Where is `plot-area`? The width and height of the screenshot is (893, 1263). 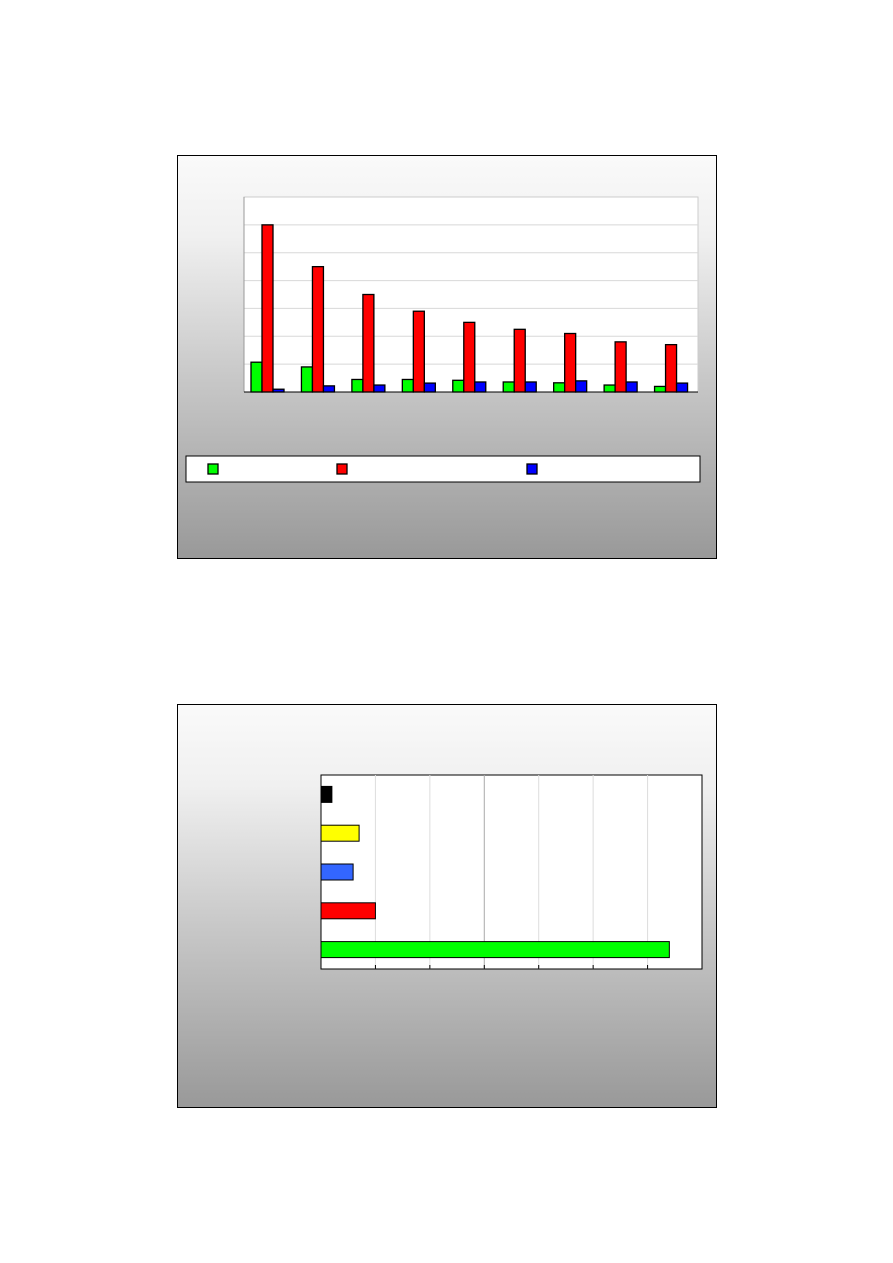
plot-area is located at coordinates (511, 872).